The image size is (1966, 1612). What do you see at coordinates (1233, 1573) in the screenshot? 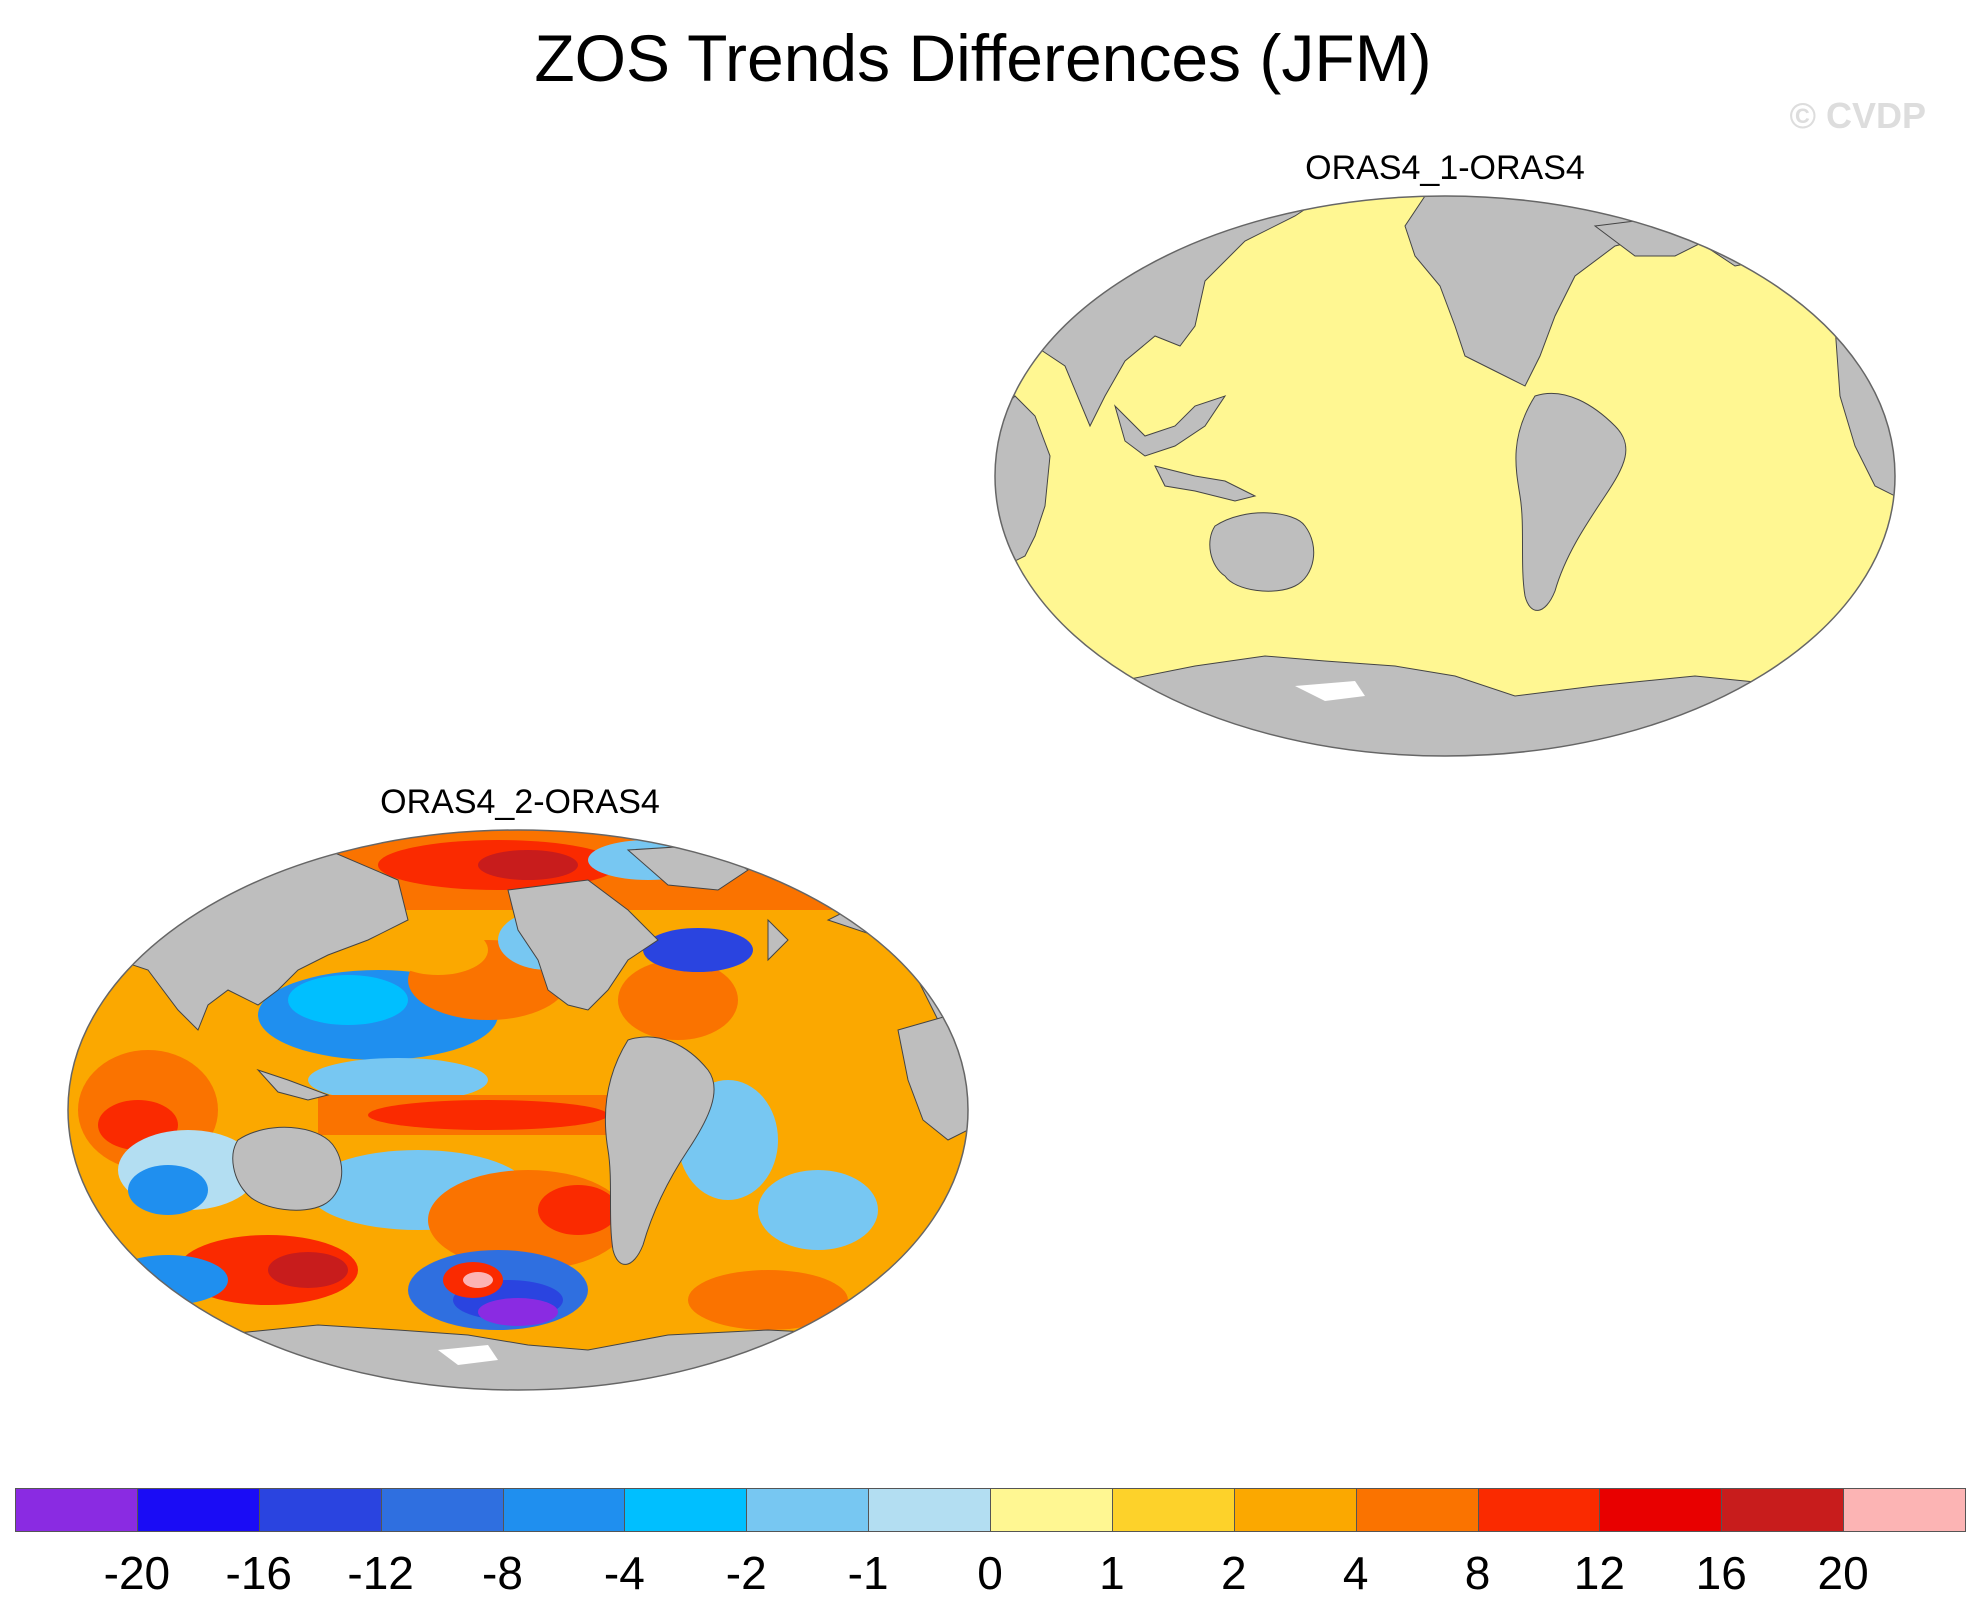
I see `colorbar-label: 2` at bounding box center [1233, 1573].